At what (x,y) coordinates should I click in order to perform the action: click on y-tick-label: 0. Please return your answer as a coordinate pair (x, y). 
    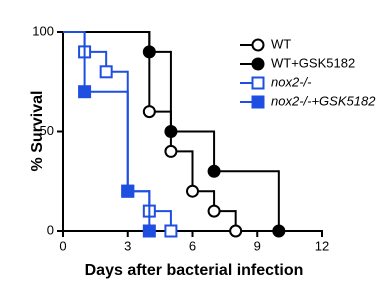
    Looking at the image, I should click on (50, 229).